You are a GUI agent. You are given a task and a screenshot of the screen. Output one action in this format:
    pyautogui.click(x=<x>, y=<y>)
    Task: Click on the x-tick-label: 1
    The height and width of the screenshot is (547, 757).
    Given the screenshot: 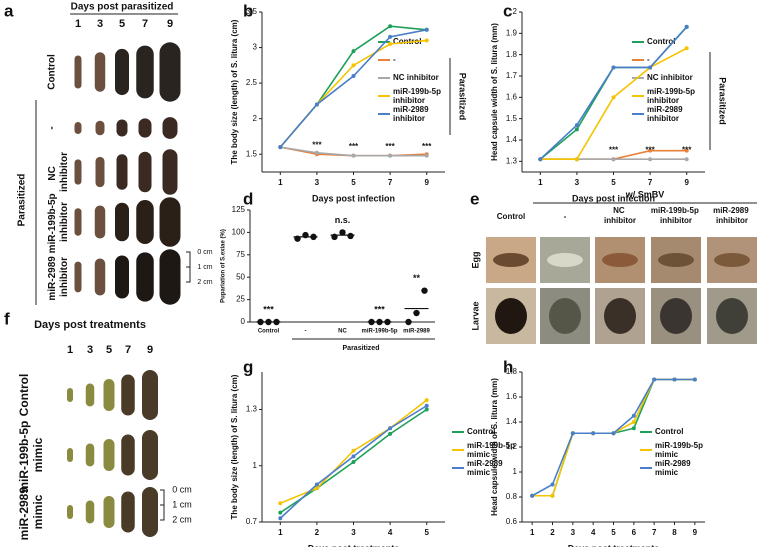 What is the action you would take?
    pyautogui.click(x=540, y=182)
    